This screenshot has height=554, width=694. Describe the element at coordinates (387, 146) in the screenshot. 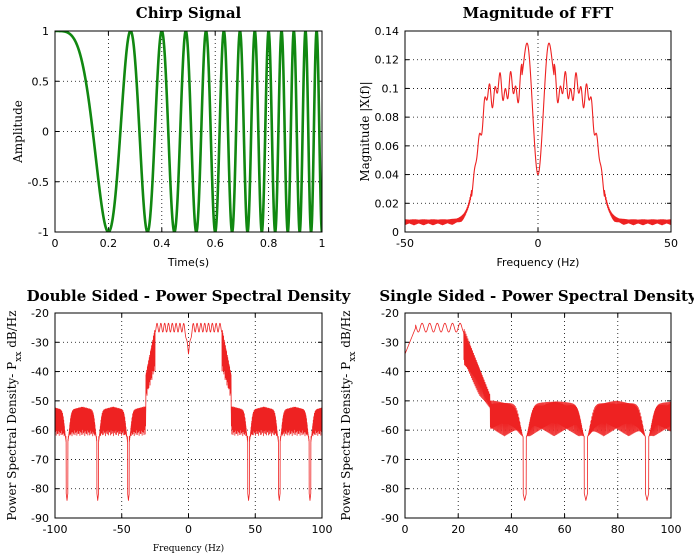

I see `y-tick-label: 0.06` at that location.